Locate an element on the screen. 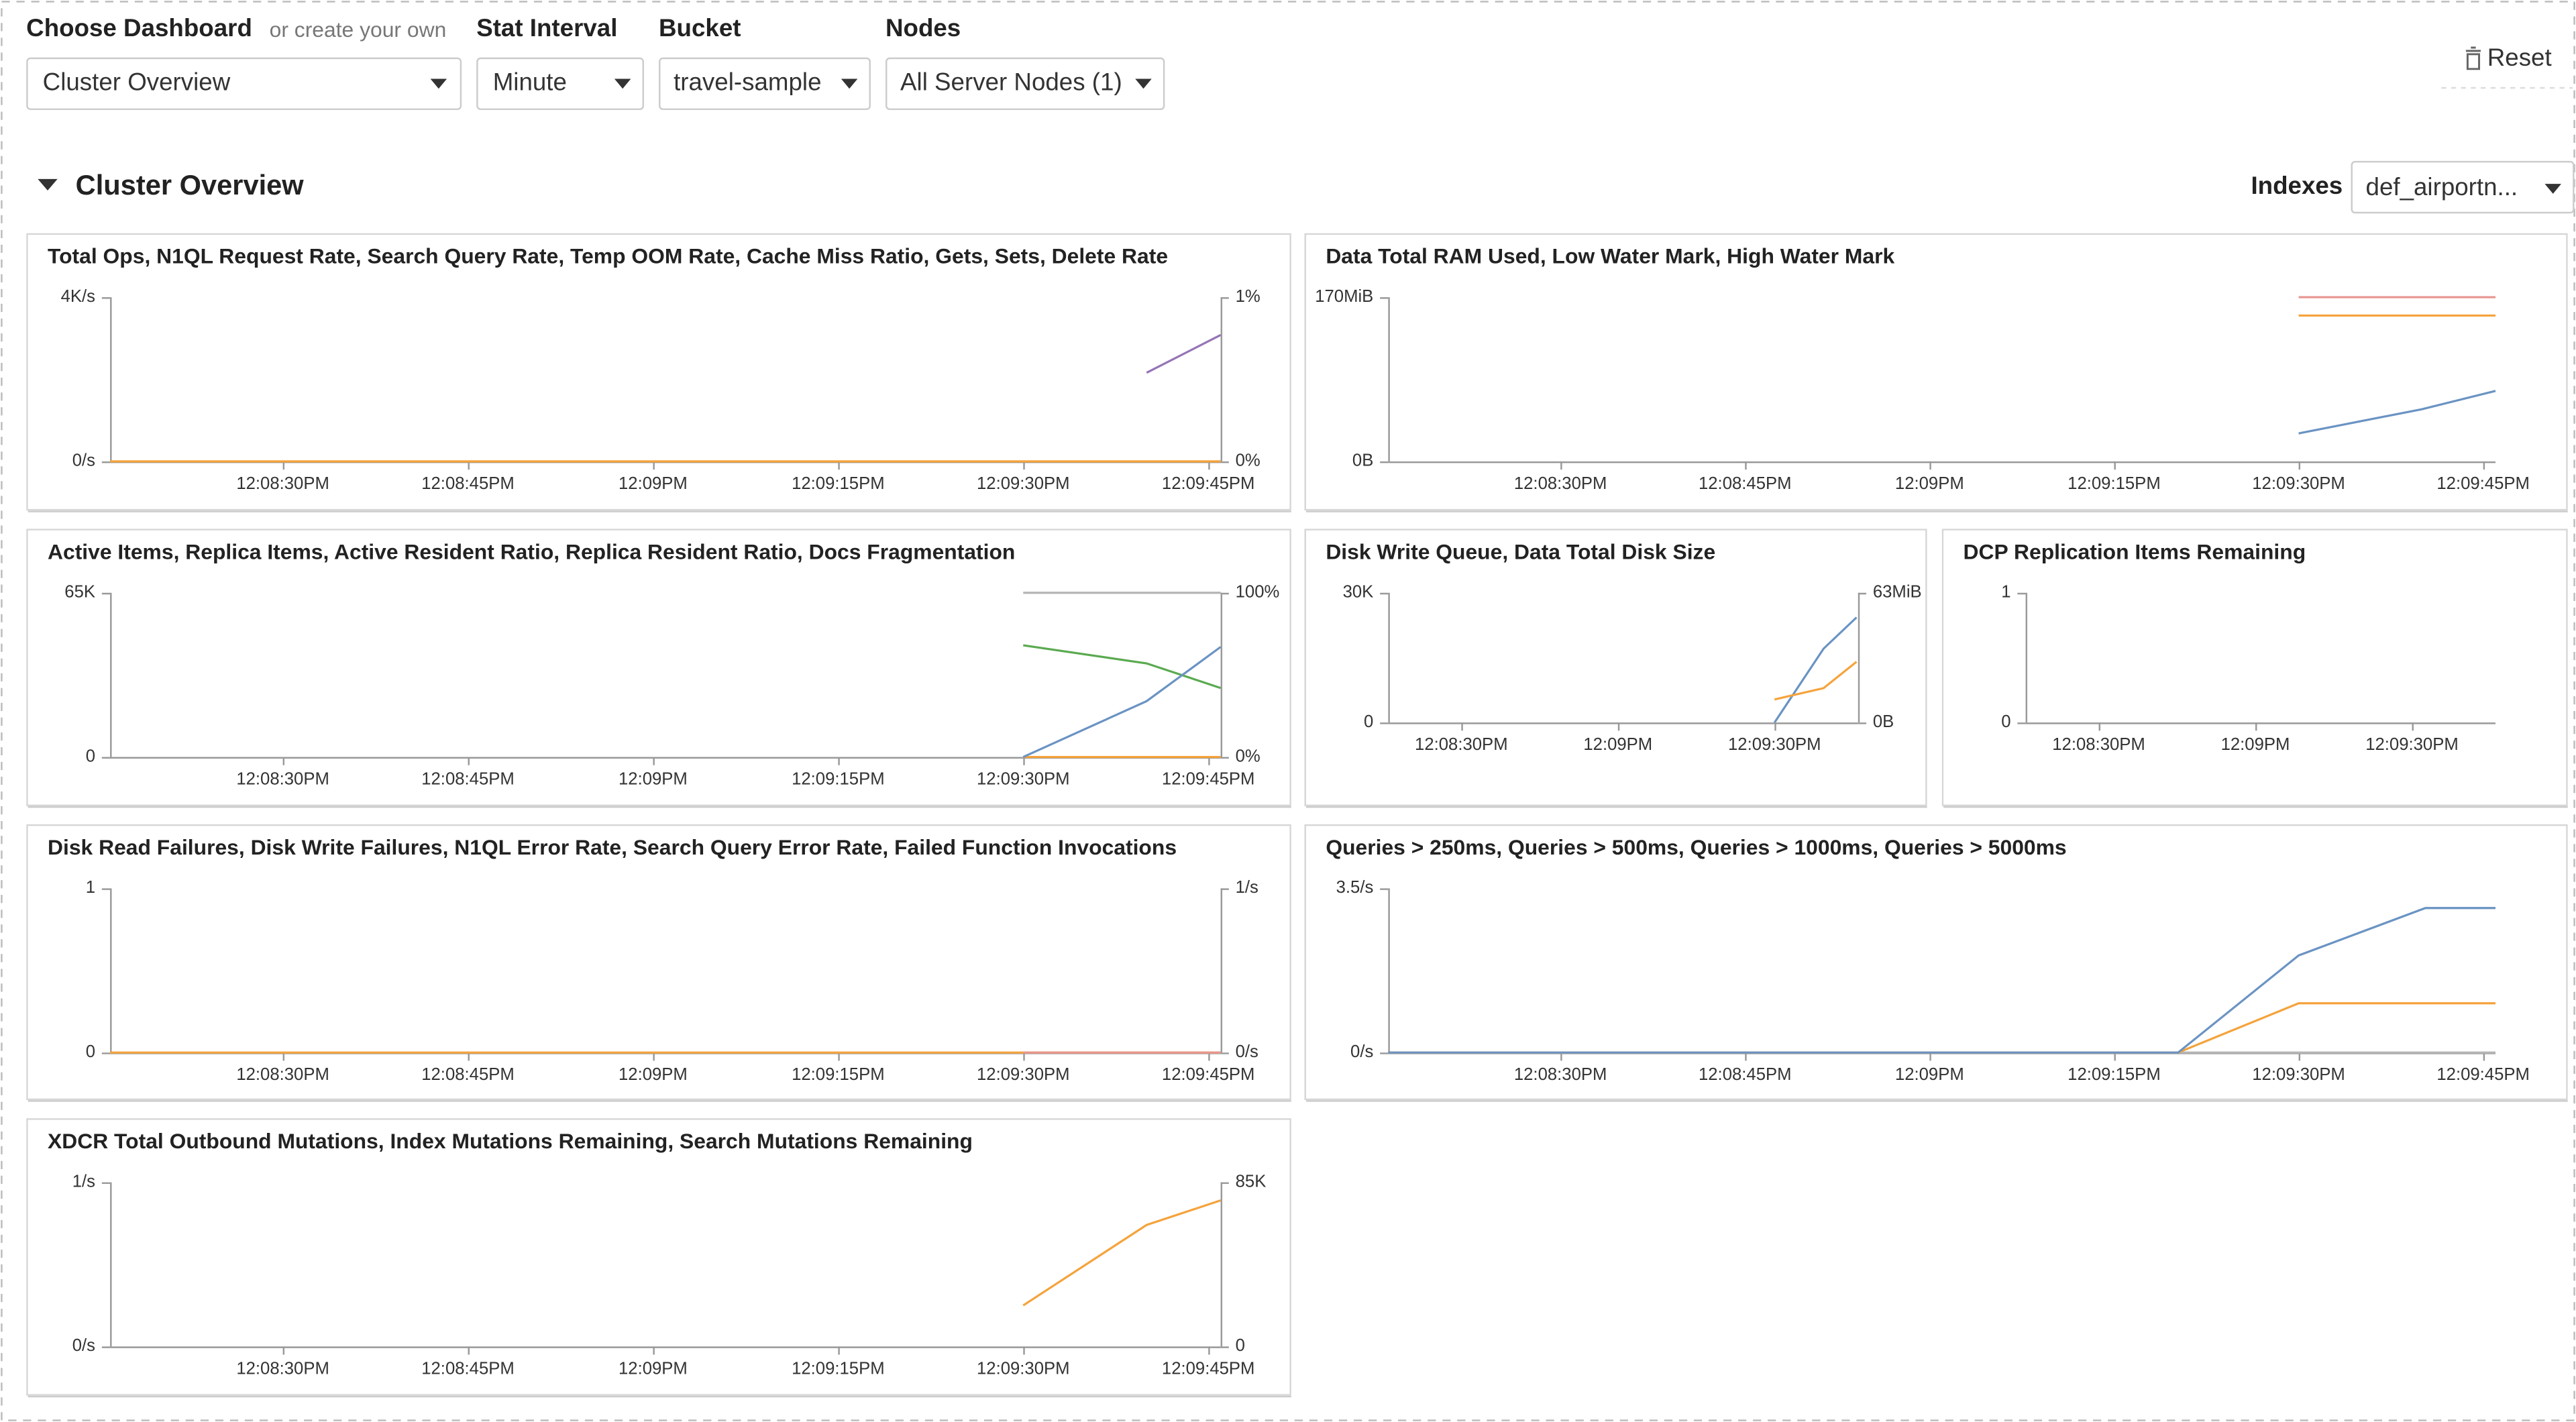  interval-select: Minute is located at coordinates (560, 84).